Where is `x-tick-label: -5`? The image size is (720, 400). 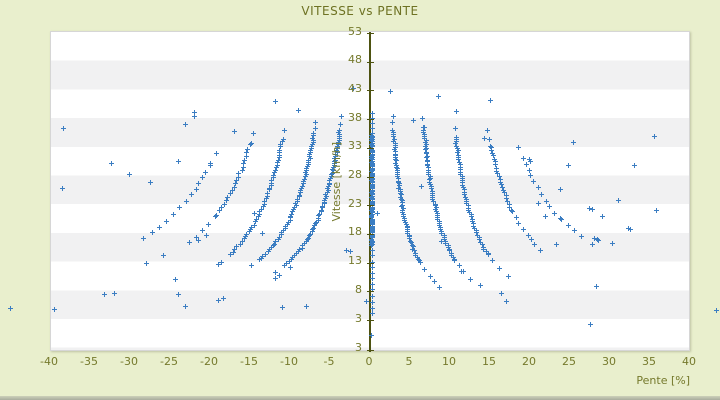 x-tick-label: -5 is located at coordinates (329, 361).